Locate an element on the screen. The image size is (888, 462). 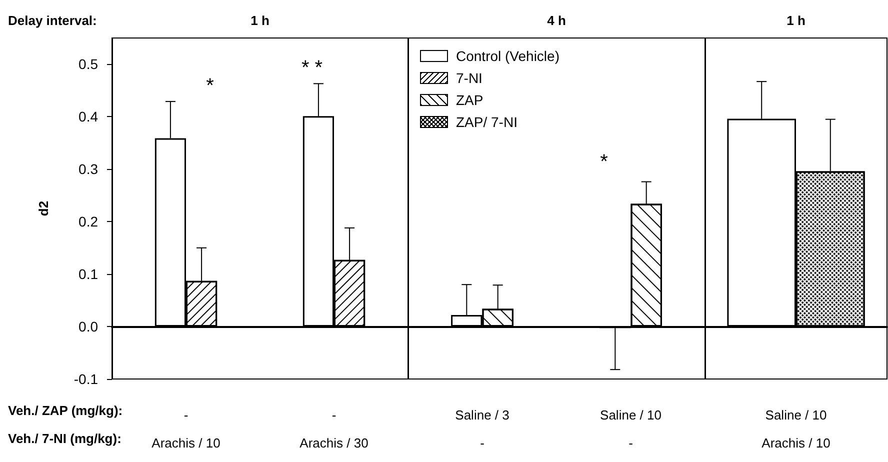
x-tick-label: - Arachis / 30 is located at coordinates (334, 429).